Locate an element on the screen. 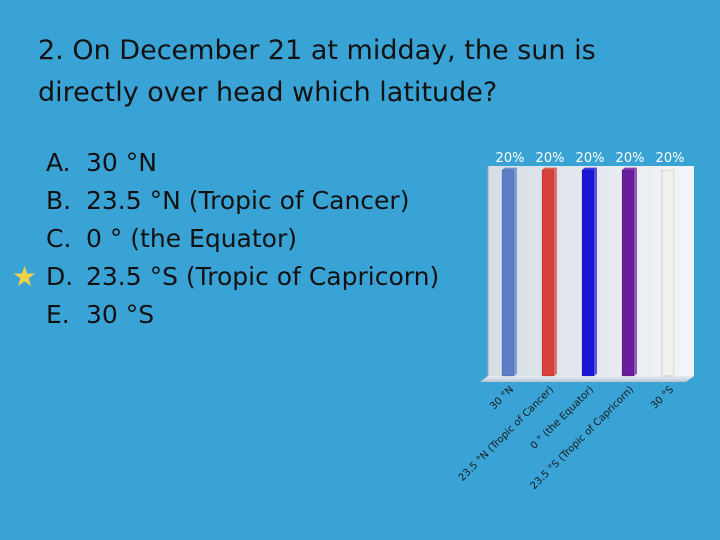 Image resolution: width=720 pixels, height=540 pixels. choice-letter: B. is located at coordinates (59, 200).